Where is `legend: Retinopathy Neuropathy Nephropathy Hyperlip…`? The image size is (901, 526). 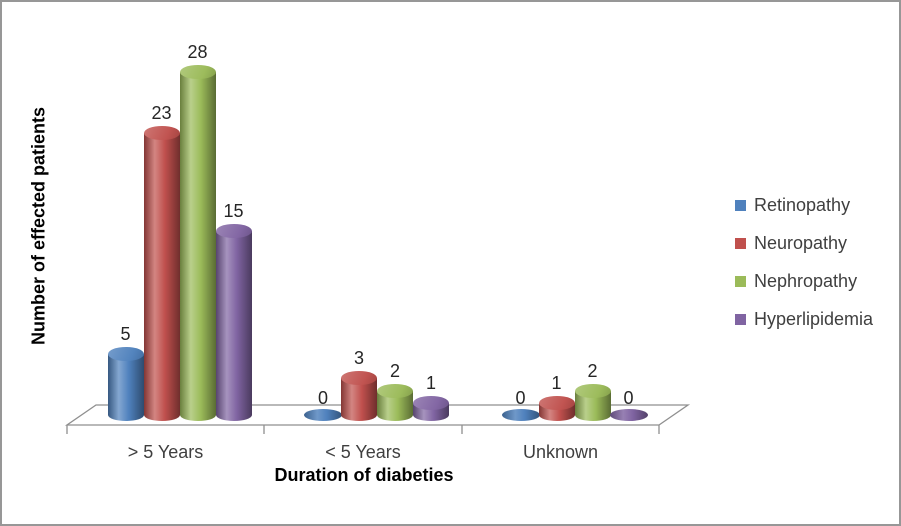 legend: Retinopathy Neuropathy Nephropathy Hyperlip… is located at coordinates (804, 271).